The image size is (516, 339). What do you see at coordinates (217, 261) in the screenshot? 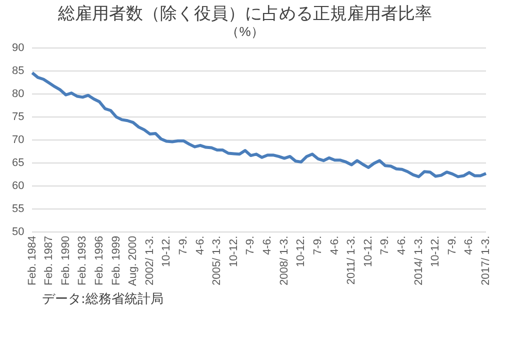
I see `x-tick-label: 2005/ 1-3.` at bounding box center [217, 261].